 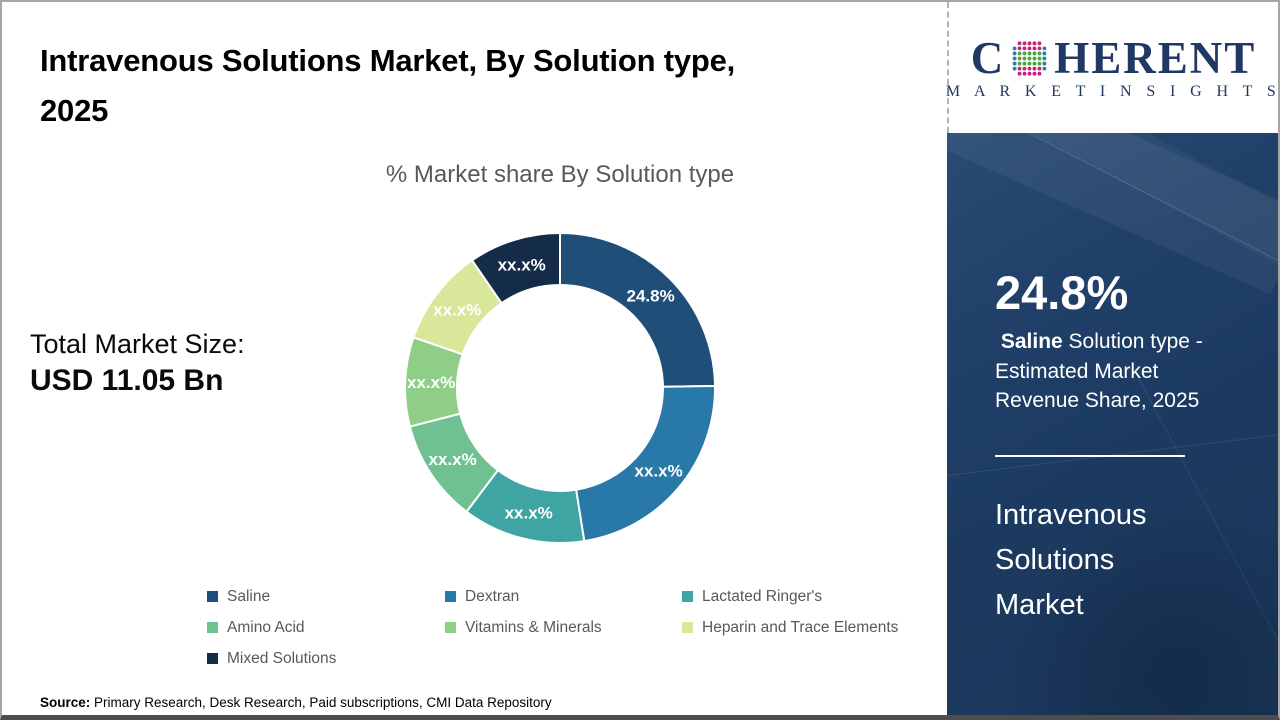 I want to click on legend-item-amino-acid: Amino Acid, so click(x=326, y=627).